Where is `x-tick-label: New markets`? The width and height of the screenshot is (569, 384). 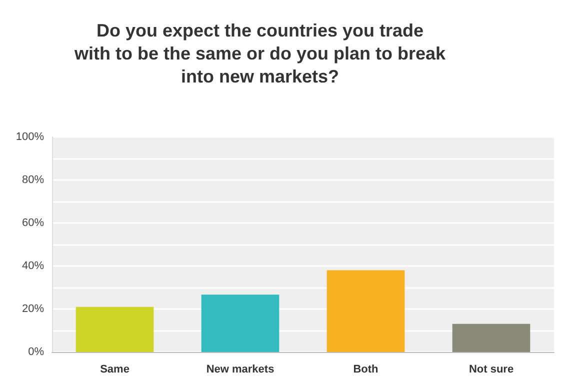
x-tick-label: New markets is located at coordinates (240, 370).